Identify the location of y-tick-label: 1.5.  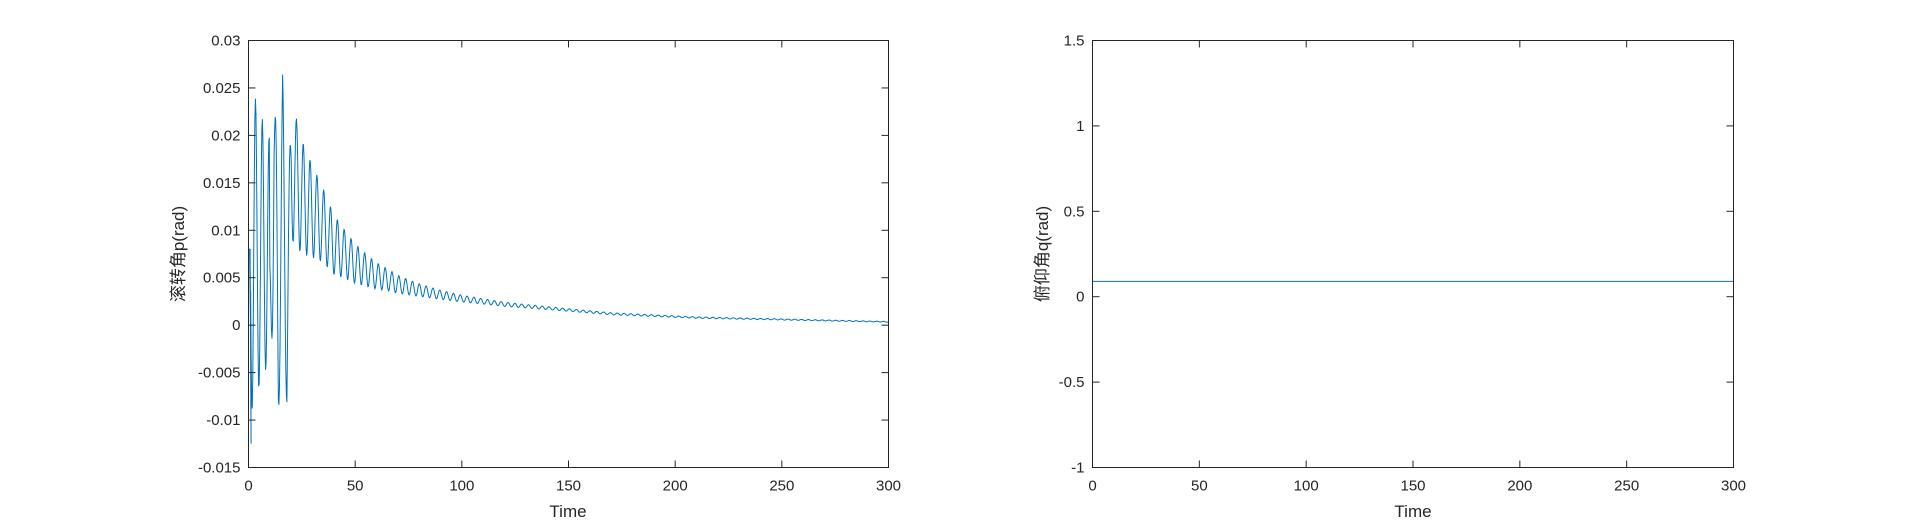
(1074, 41).